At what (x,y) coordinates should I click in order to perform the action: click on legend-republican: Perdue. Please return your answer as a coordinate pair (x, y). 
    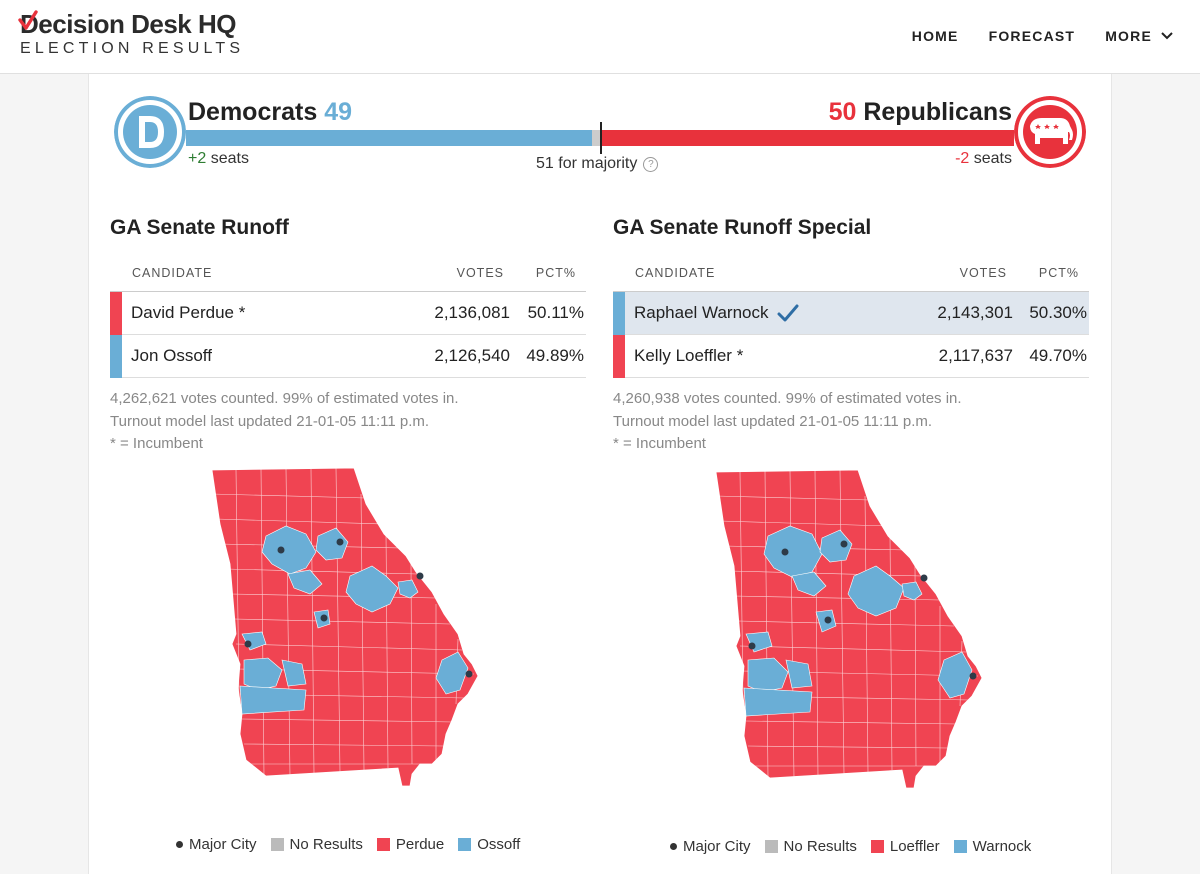
    Looking at the image, I should click on (410, 844).